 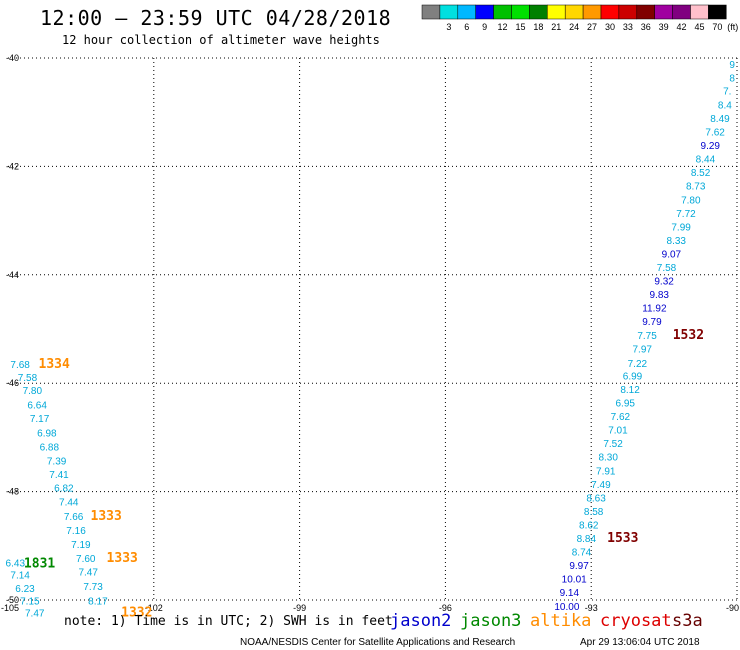 I want to click on wave-height-label: 8.63, so click(x=596, y=498).